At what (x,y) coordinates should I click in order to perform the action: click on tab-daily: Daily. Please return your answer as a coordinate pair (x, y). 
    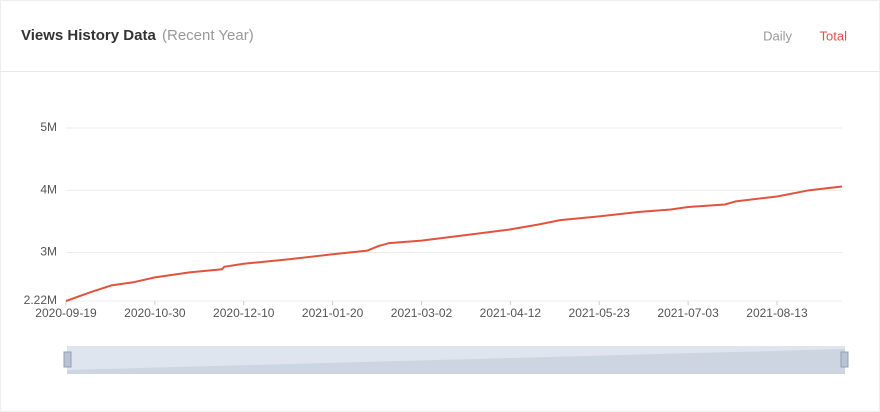
    Looking at the image, I should click on (777, 35).